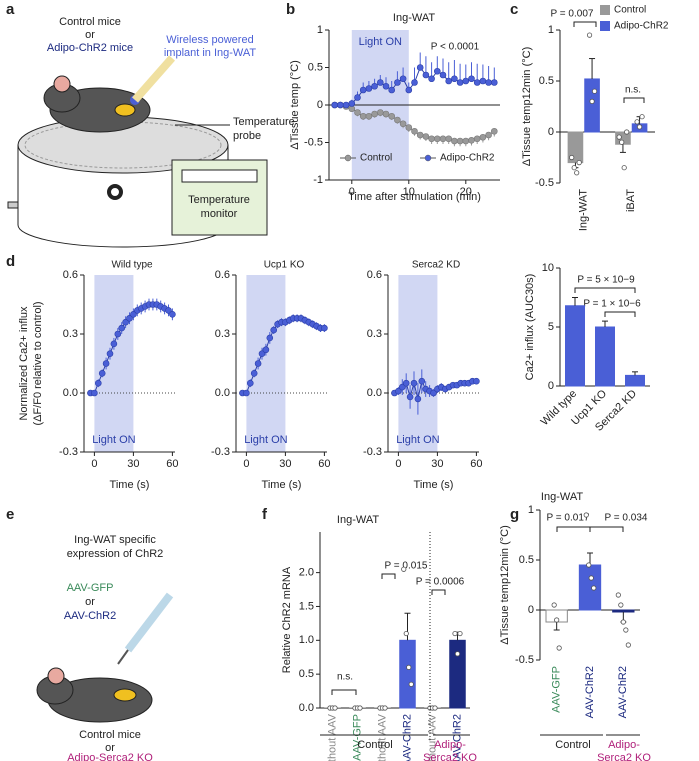 The image size is (699, 761). I want to click on y-tick-label: 1.5, so click(306, 606).